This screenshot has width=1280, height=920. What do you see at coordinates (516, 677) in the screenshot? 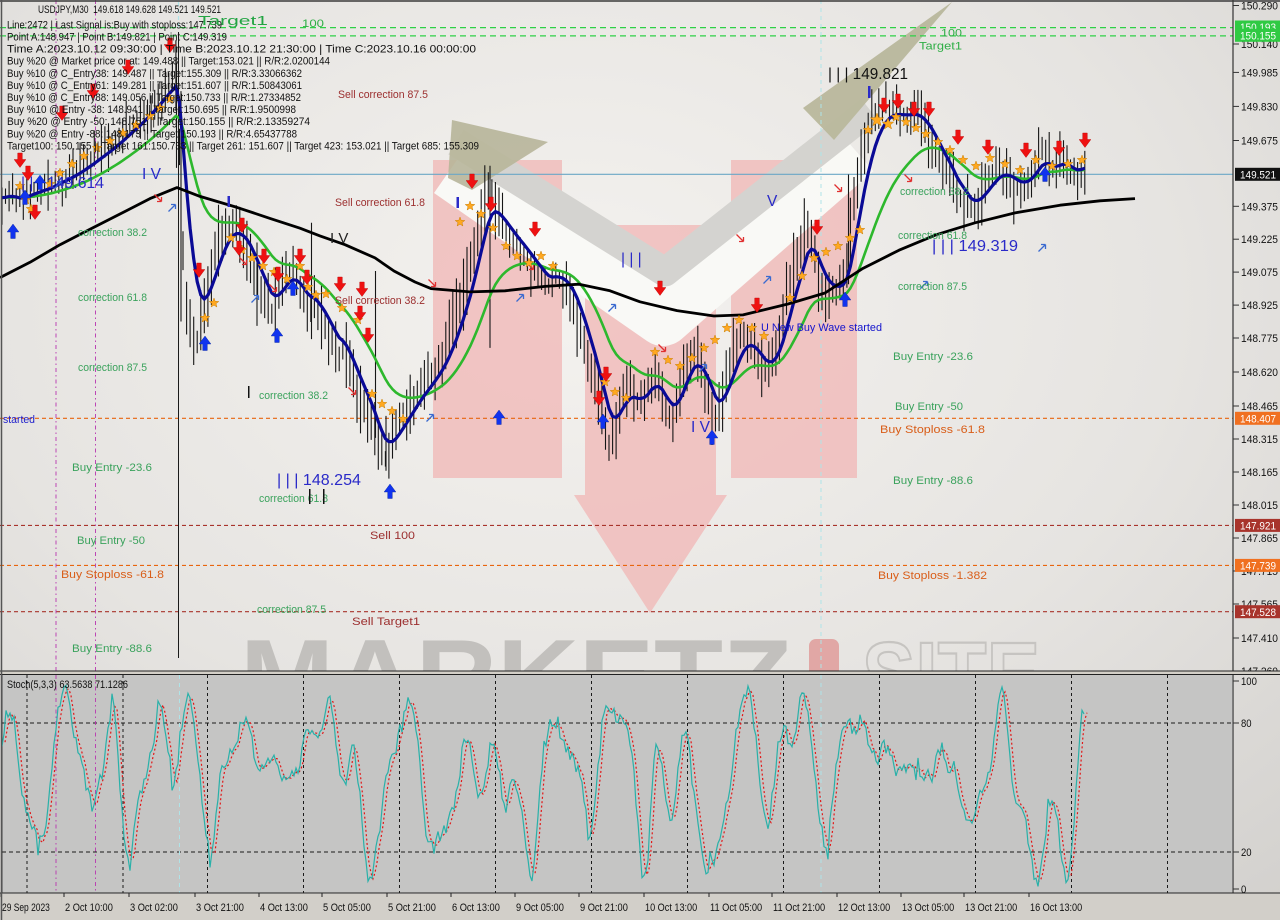
I see `svg-text: MARKETZ` at bounding box center [516, 677].